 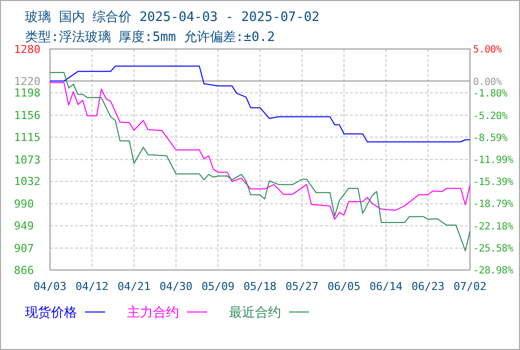 What do you see at coordinates (386, 286) in the screenshot?
I see `x-tick-label: 06/14` at bounding box center [386, 286].